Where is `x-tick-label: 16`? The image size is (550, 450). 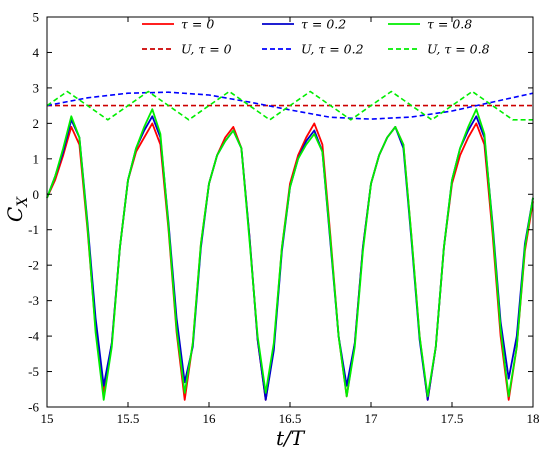 x-tick-label: 16 is located at coordinates (210, 418).